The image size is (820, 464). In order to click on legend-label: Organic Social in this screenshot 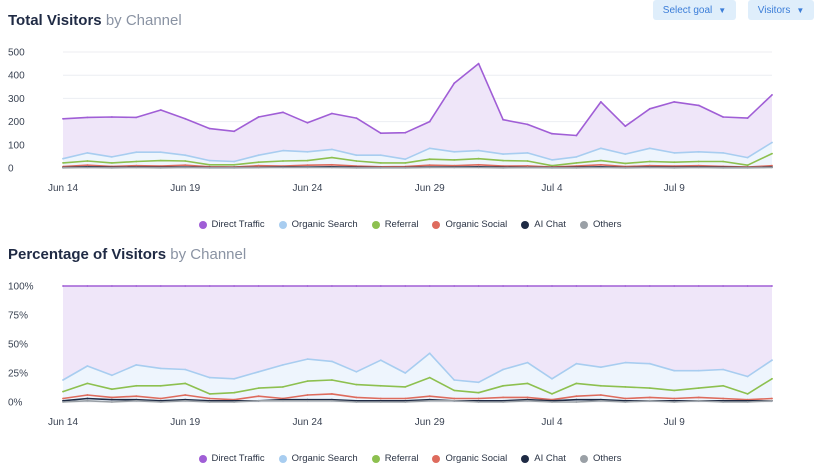, I will do `click(476, 458)`.